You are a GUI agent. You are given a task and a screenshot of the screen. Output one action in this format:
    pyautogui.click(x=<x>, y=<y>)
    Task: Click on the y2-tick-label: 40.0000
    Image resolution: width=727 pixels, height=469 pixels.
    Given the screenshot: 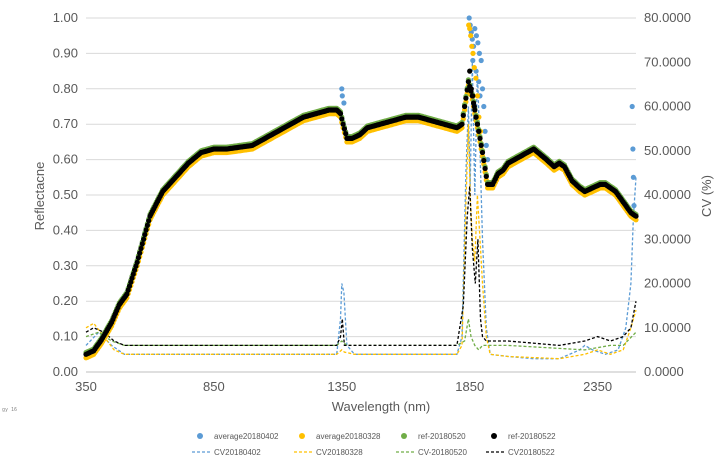 What is the action you would take?
    pyautogui.click(x=667, y=194)
    